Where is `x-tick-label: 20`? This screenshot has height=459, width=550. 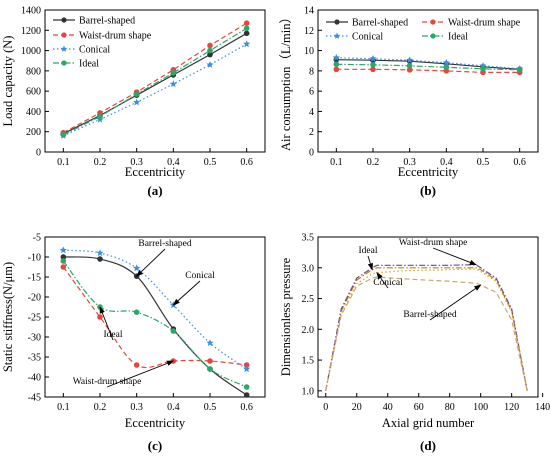 x-tick-label: 20 is located at coordinates (357, 407).